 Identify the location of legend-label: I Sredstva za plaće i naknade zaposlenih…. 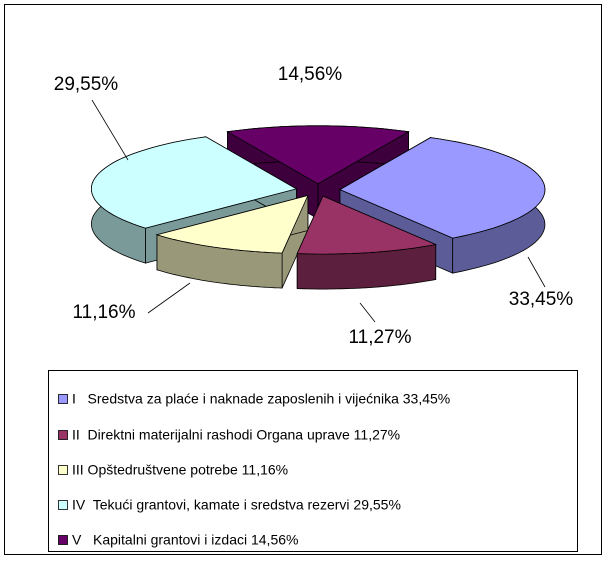
(261, 399).